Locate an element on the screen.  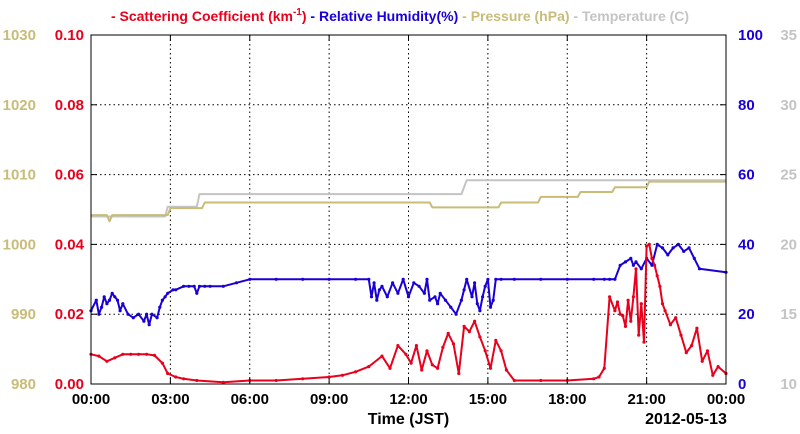
pressure-tick-label: 990 is located at coordinates (23, 314).